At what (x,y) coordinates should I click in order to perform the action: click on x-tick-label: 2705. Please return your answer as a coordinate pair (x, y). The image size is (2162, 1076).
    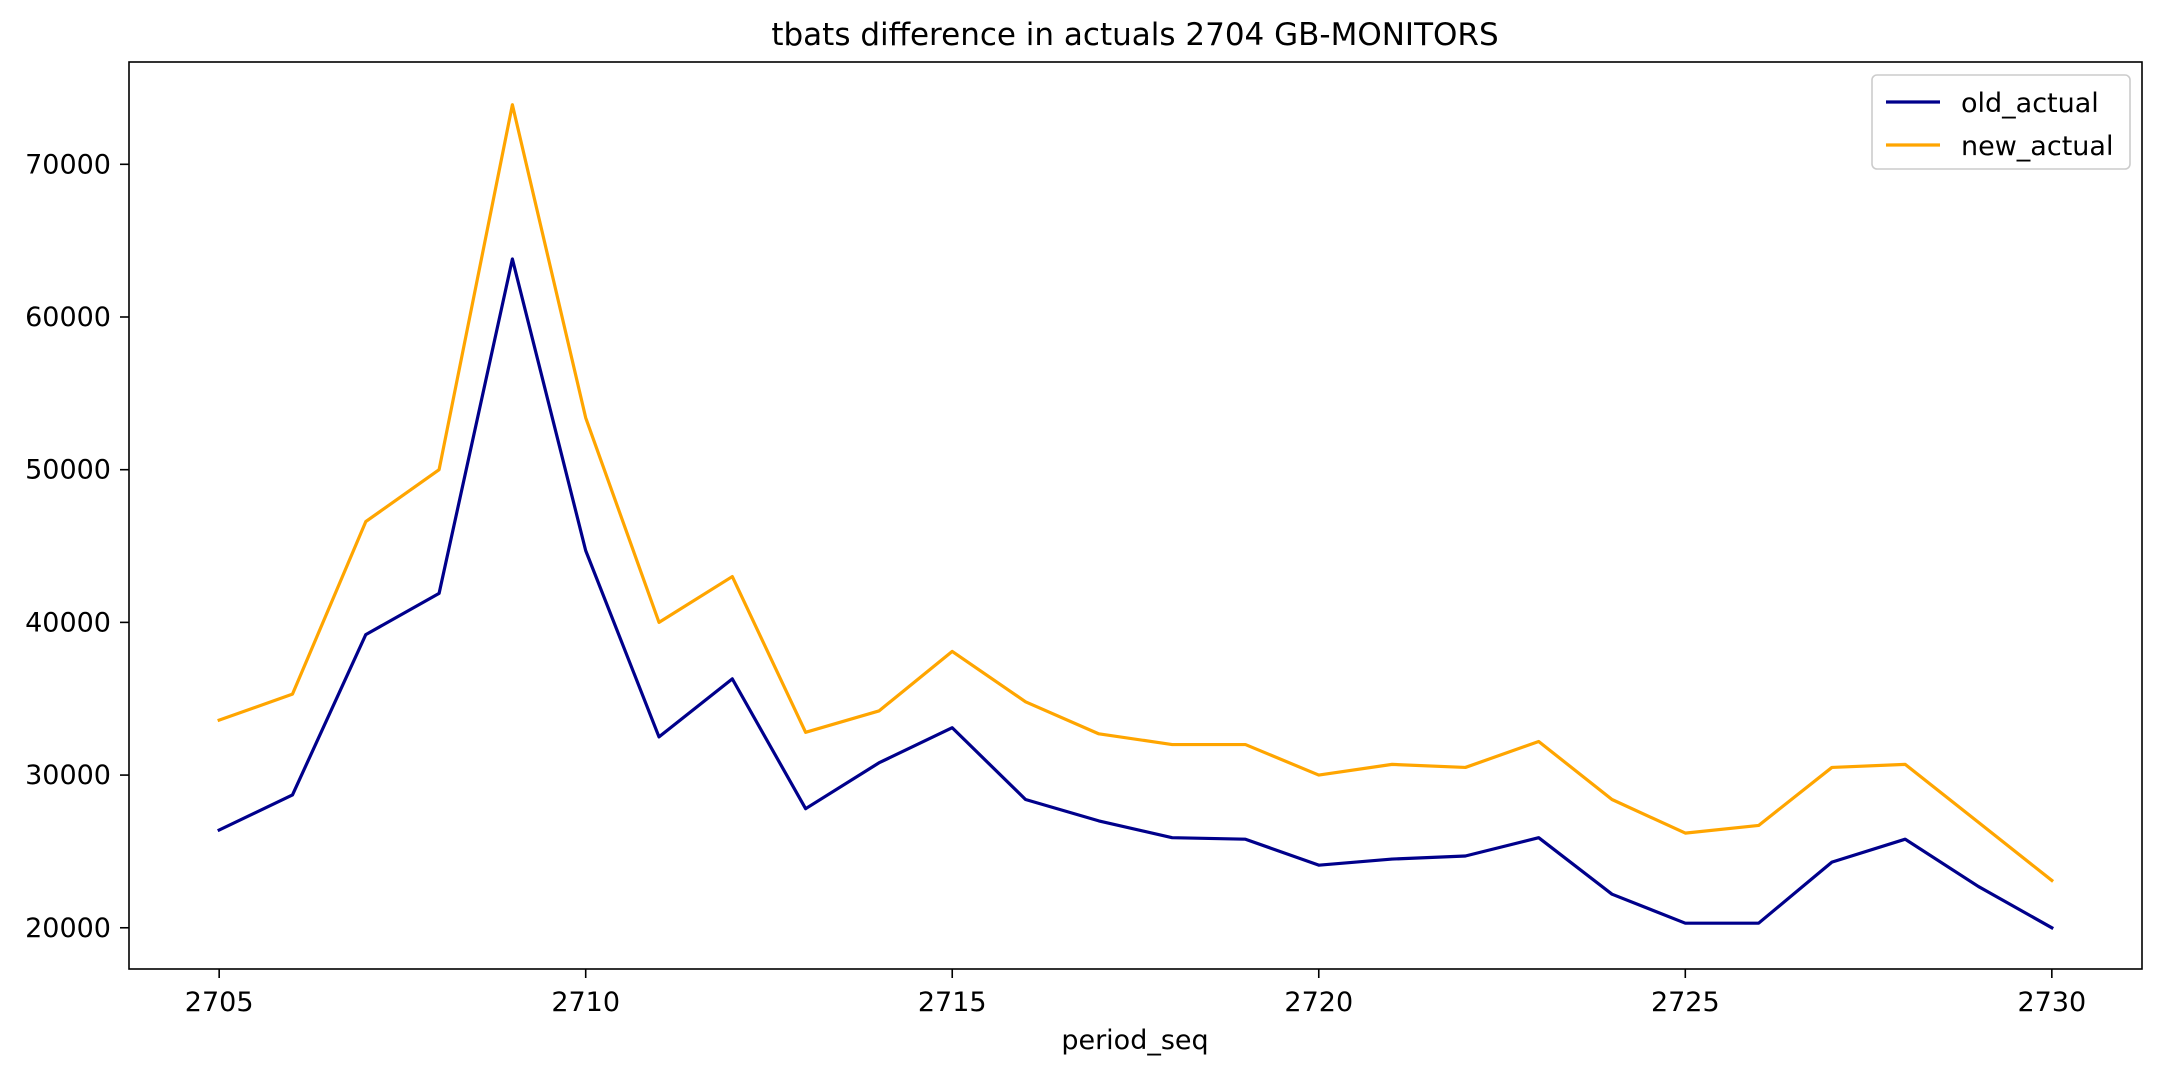
    Looking at the image, I should click on (219, 1002).